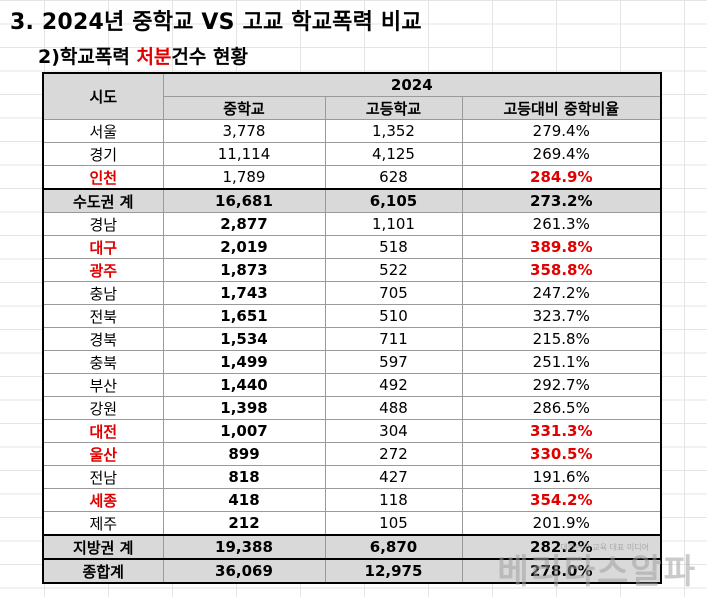  What do you see at coordinates (561, 177) in the screenshot?
I see `ratio-cell: 284.9%` at bounding box center [561, 177].